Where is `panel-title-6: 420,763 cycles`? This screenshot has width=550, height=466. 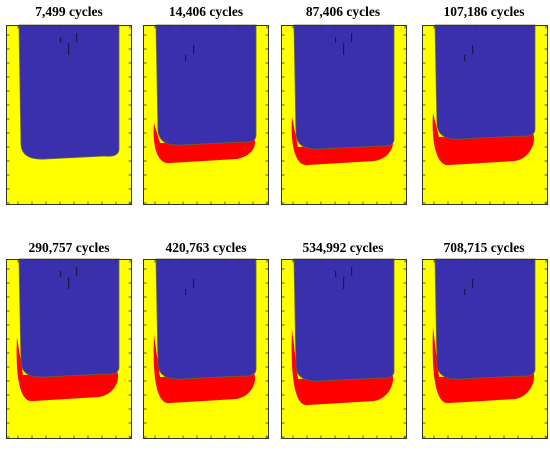 panel-title-6: 420,763 cycles is located at coordinates (206, 247).